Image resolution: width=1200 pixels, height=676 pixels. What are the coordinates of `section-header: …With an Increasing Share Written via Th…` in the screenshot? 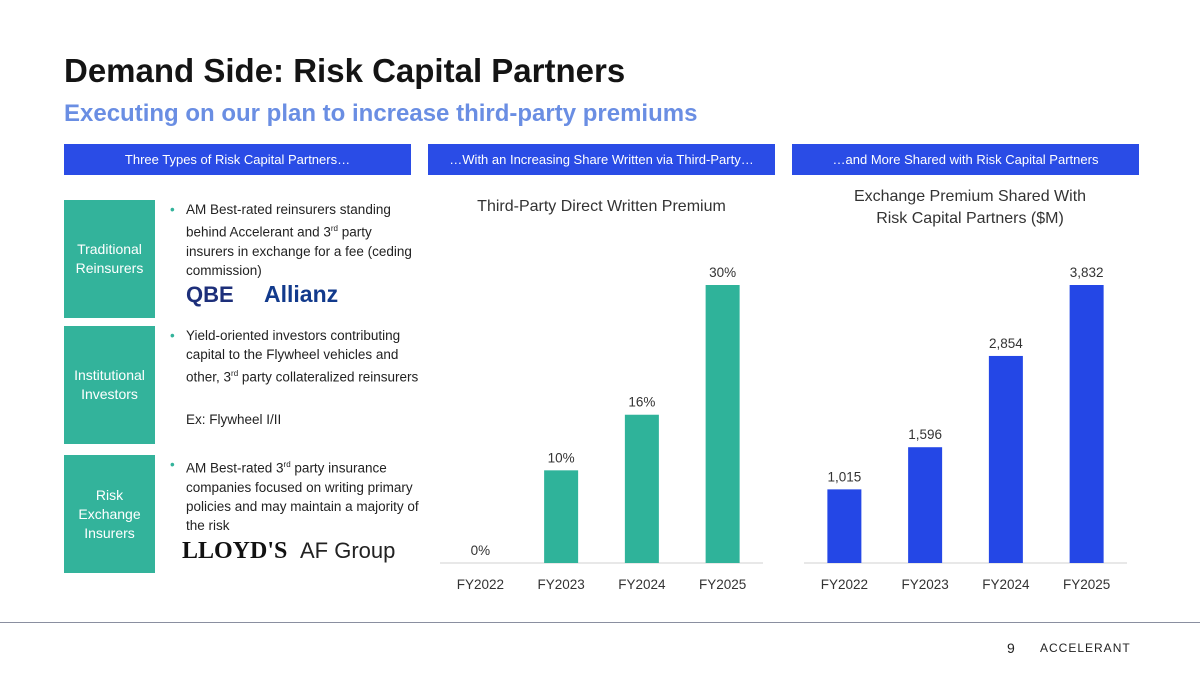 It's located at (601, 159).